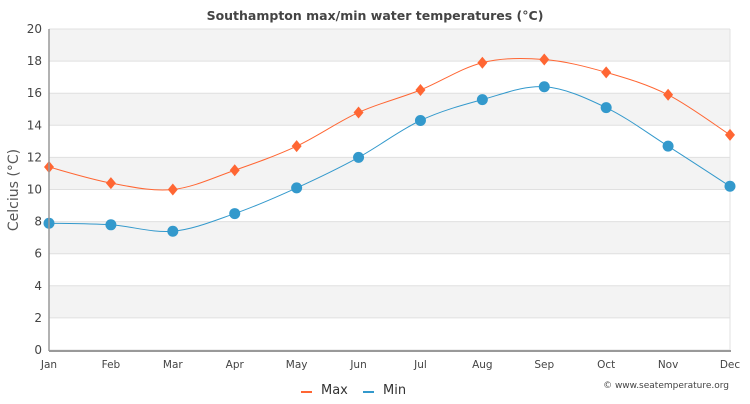  Describe the element at coordinates (390, 365) in the screenshot. I see `x-tick-labels: Jan Feb Mar Apr May Jun Jul Aug Sep Oct Nov Dec` at that location.